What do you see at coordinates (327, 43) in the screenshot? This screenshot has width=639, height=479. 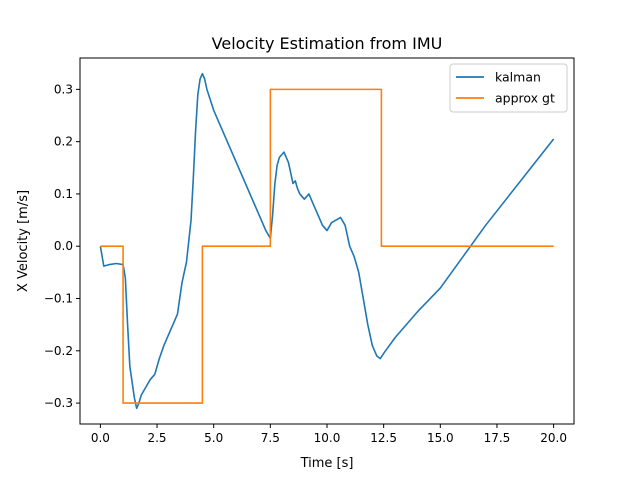 I see `chart-title: Velocity Estimation from IMU` at bounding box center [327, 43].